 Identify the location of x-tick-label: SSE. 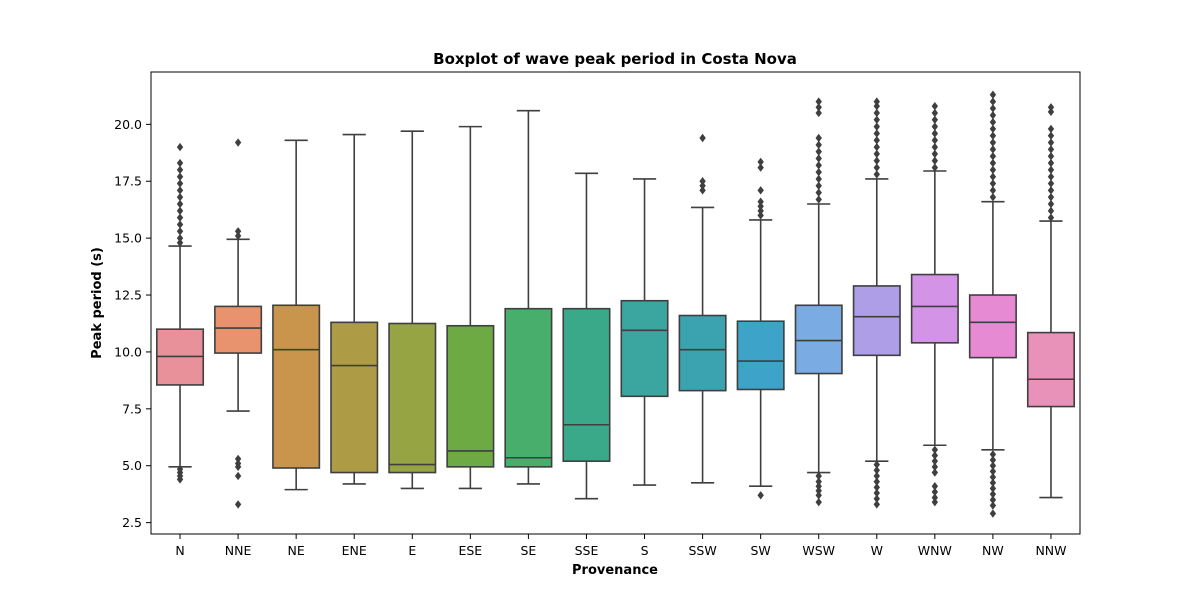
(587, 550).